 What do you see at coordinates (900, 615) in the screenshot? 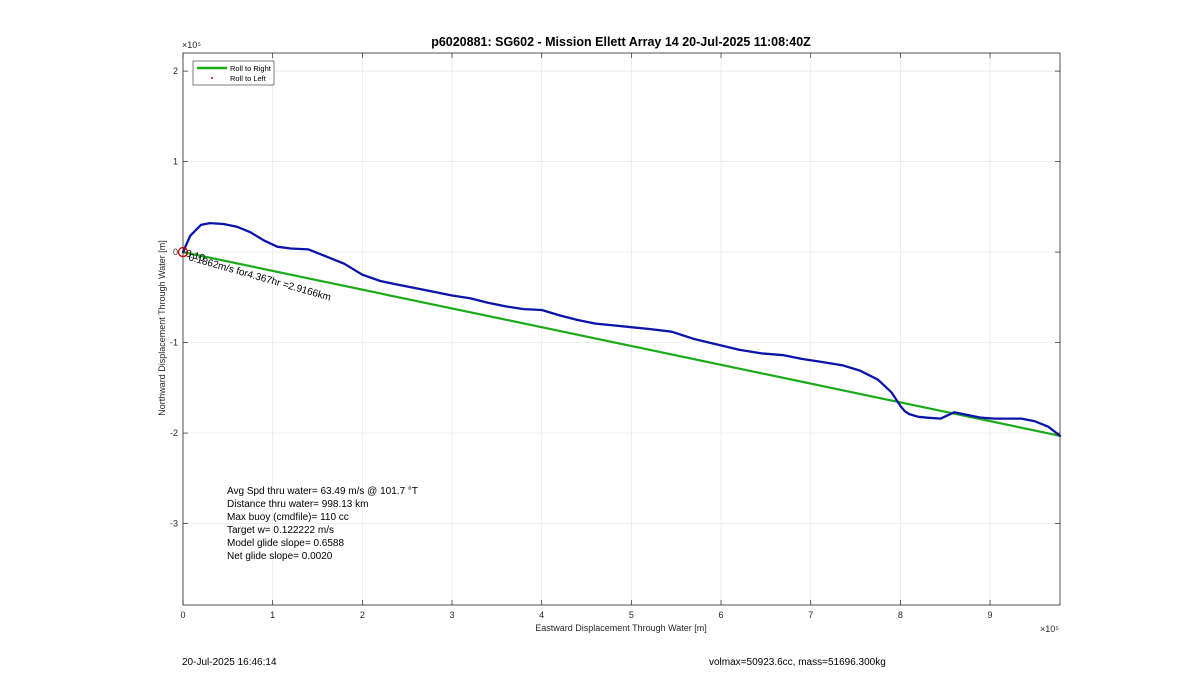
I see `x-tick-label: 8` at bounding box center [900, 615].